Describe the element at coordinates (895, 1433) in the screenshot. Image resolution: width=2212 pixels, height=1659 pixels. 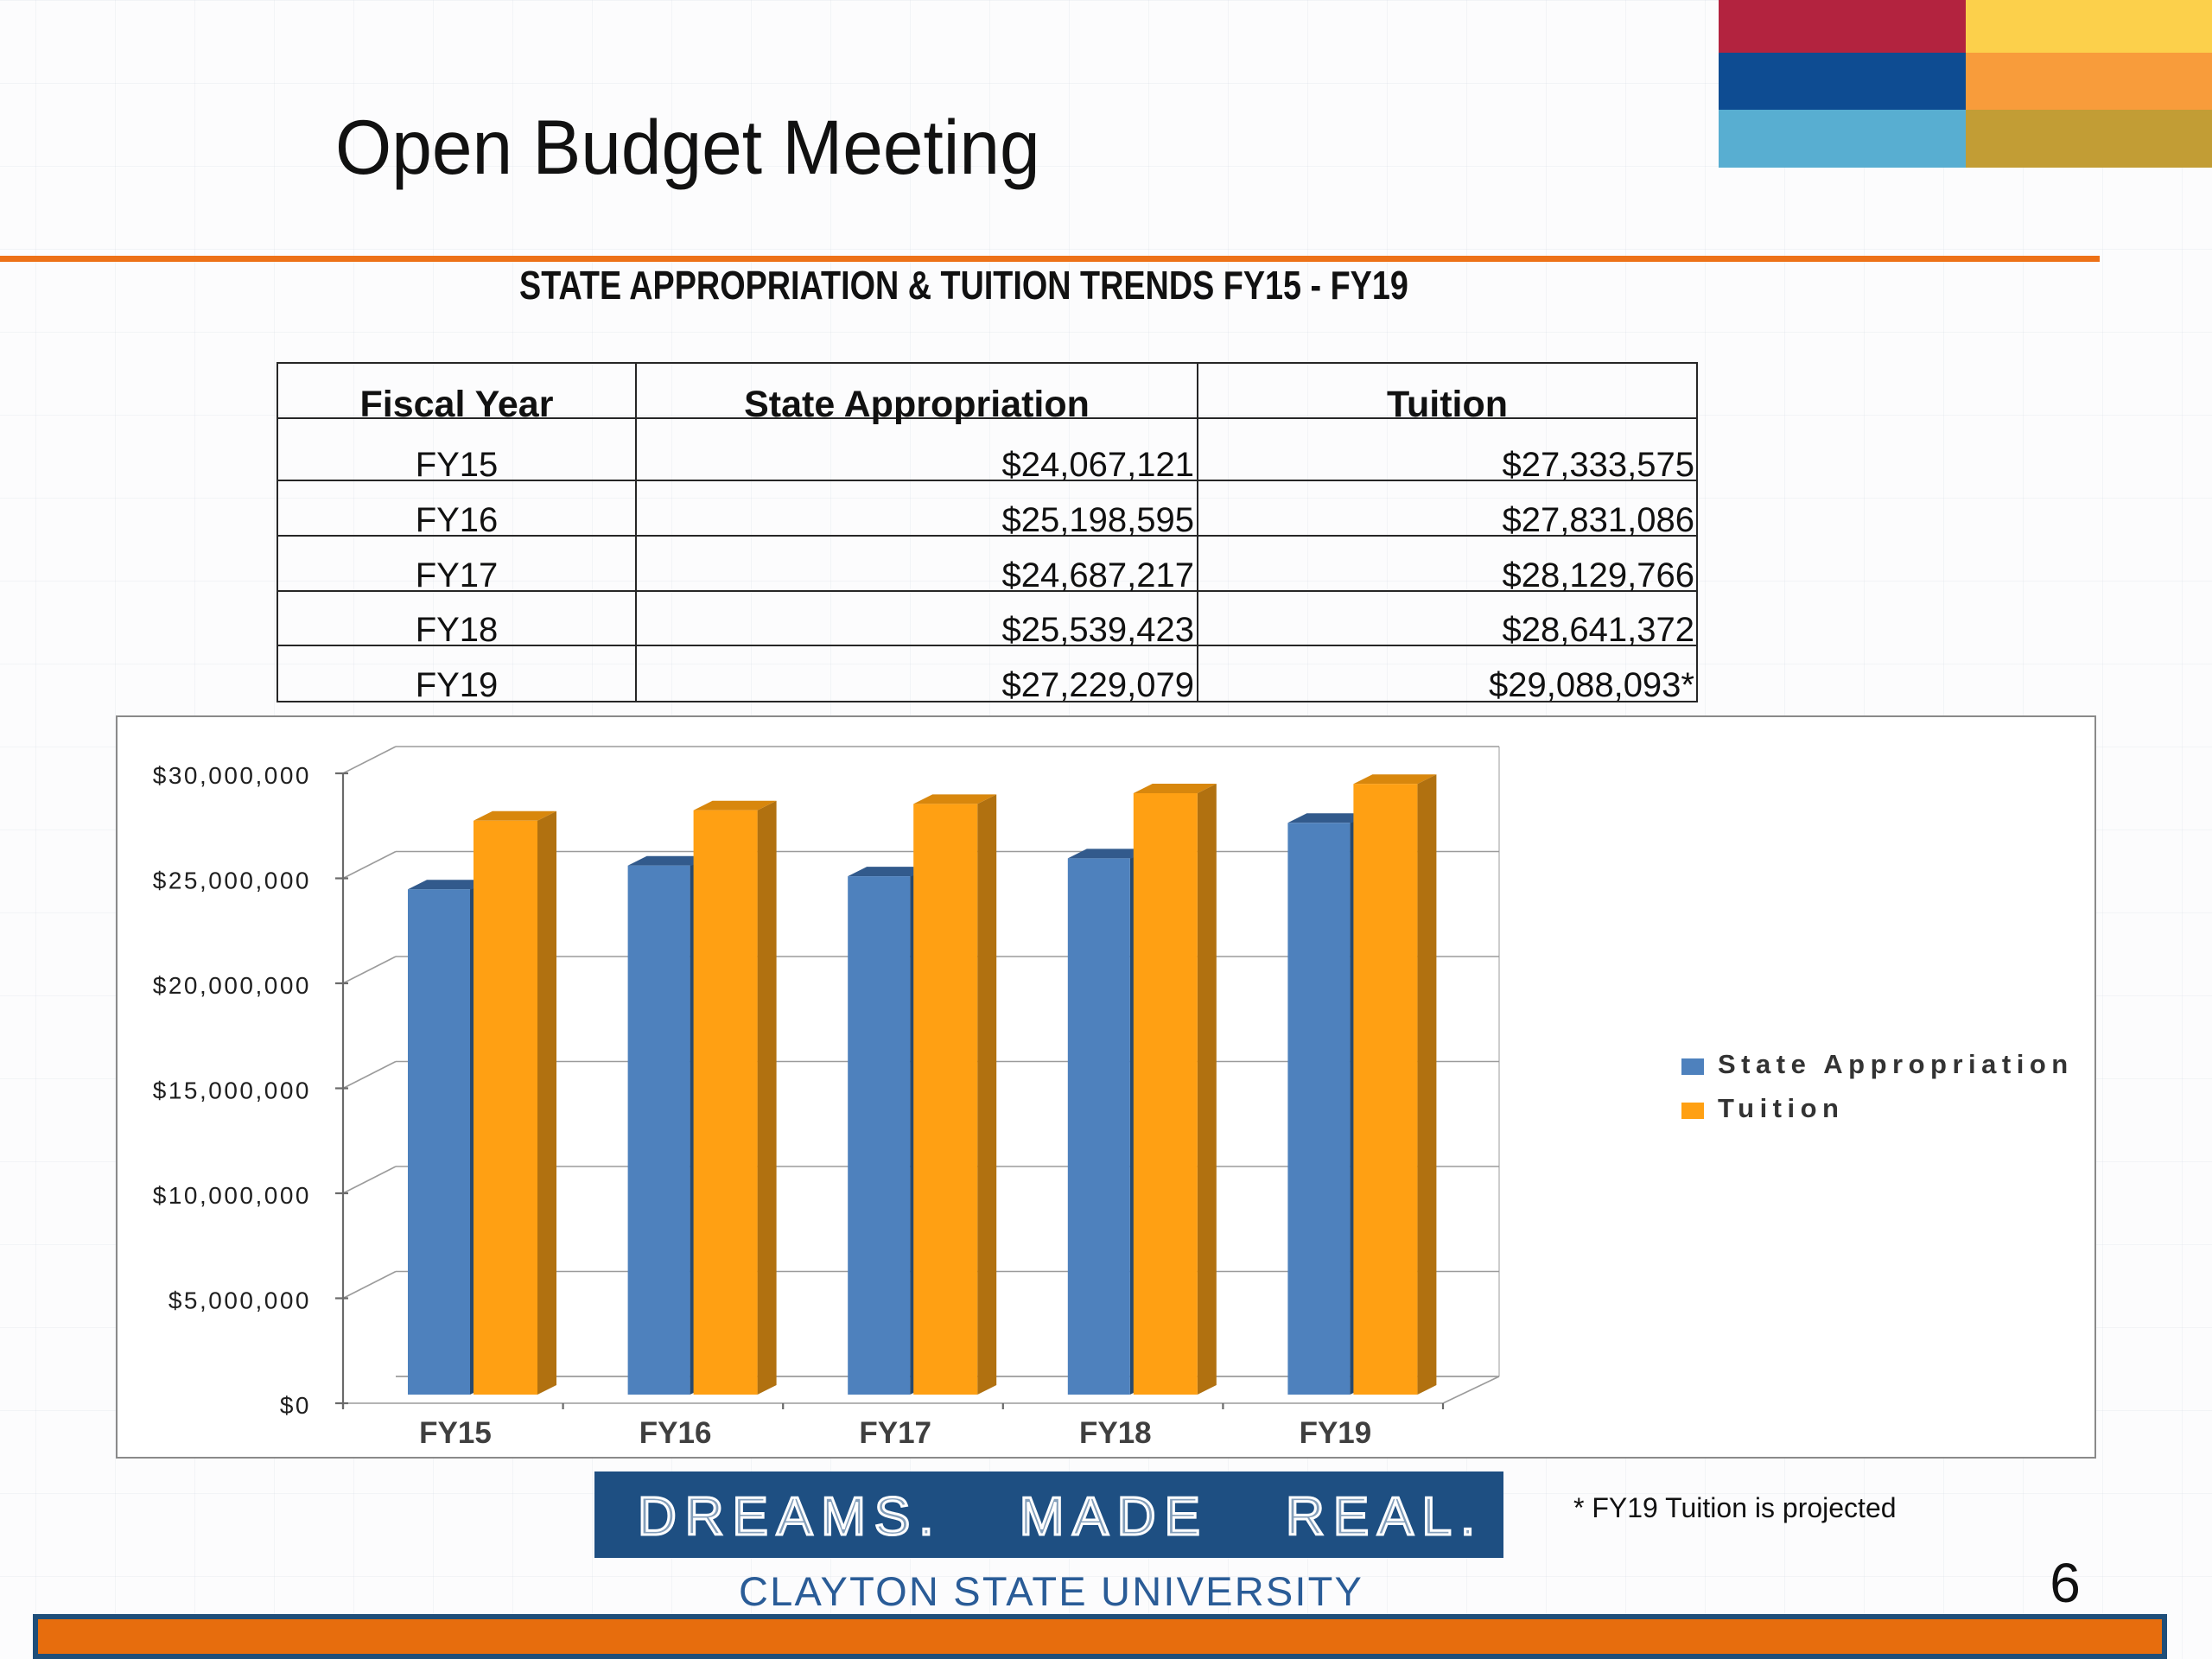
I see `svg-text: FY17` at that location.